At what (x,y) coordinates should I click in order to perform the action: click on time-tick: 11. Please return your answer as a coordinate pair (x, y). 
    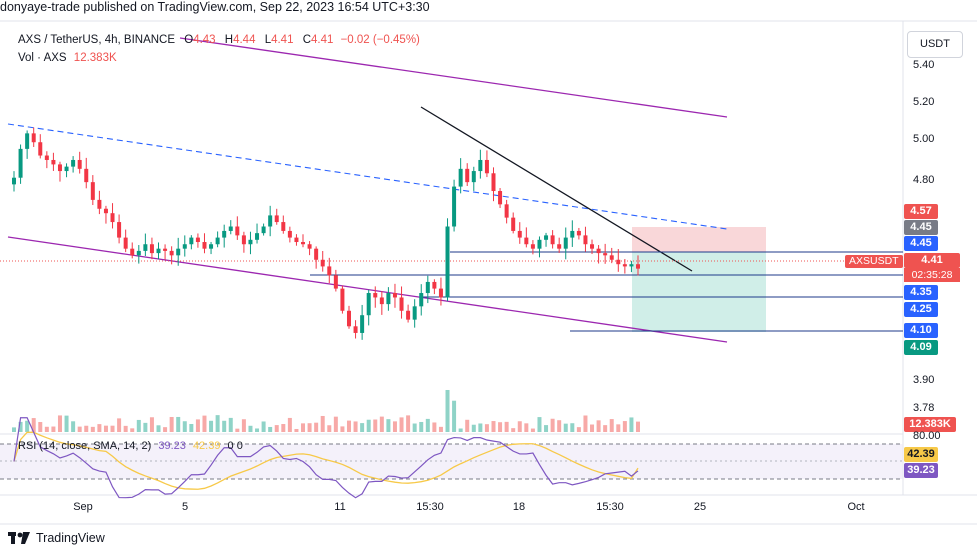
    Looking at the image, I should click on (340, 507).